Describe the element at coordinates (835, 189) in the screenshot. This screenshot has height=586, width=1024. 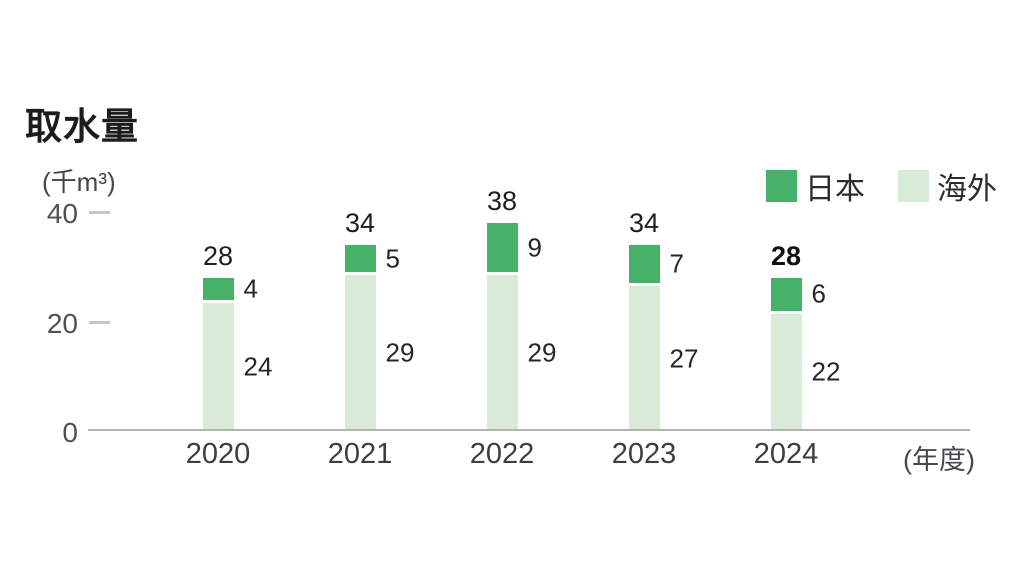
I see `legend-label-japan: 日本` at that location.